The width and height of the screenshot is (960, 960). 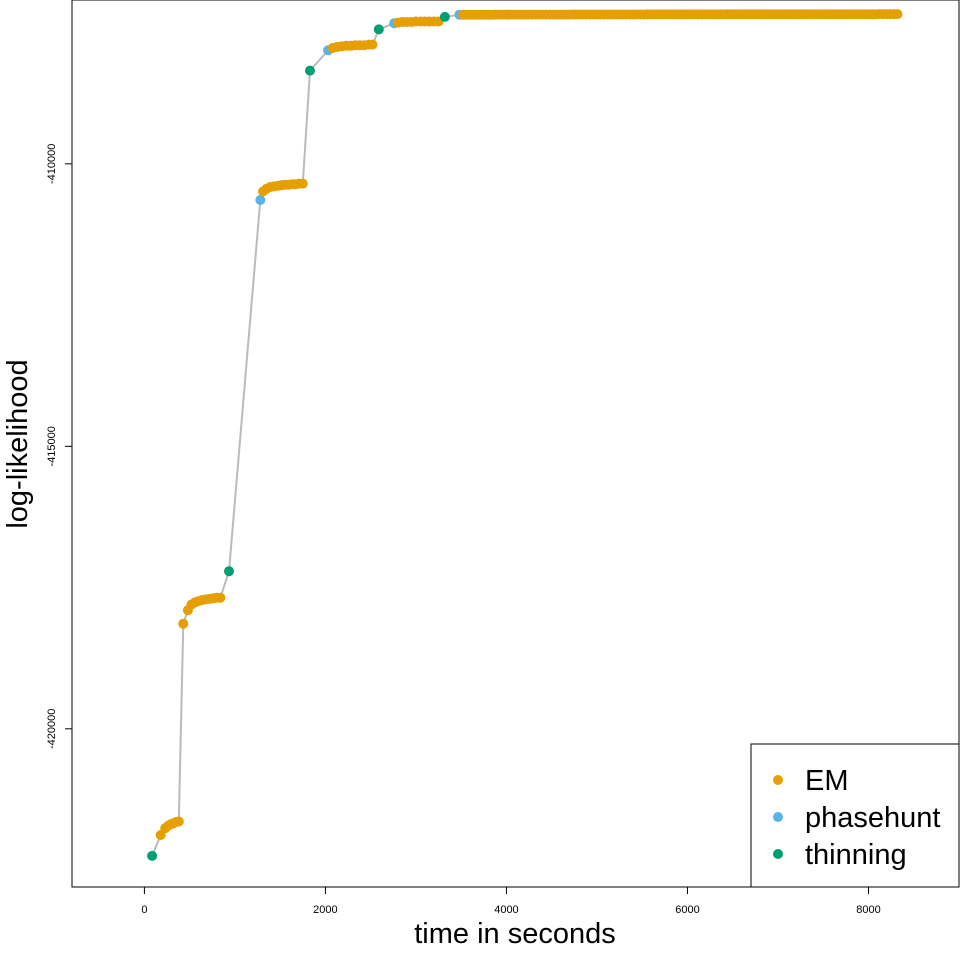 I want to click on y-axis: -420000 -415000 -410000, so click(x=59, y=446).